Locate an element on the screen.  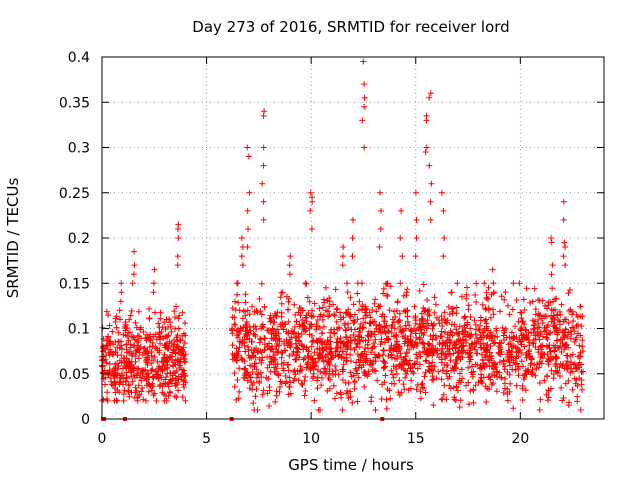
y-tick-label: 0.25 is located at coordinates (74, 194).